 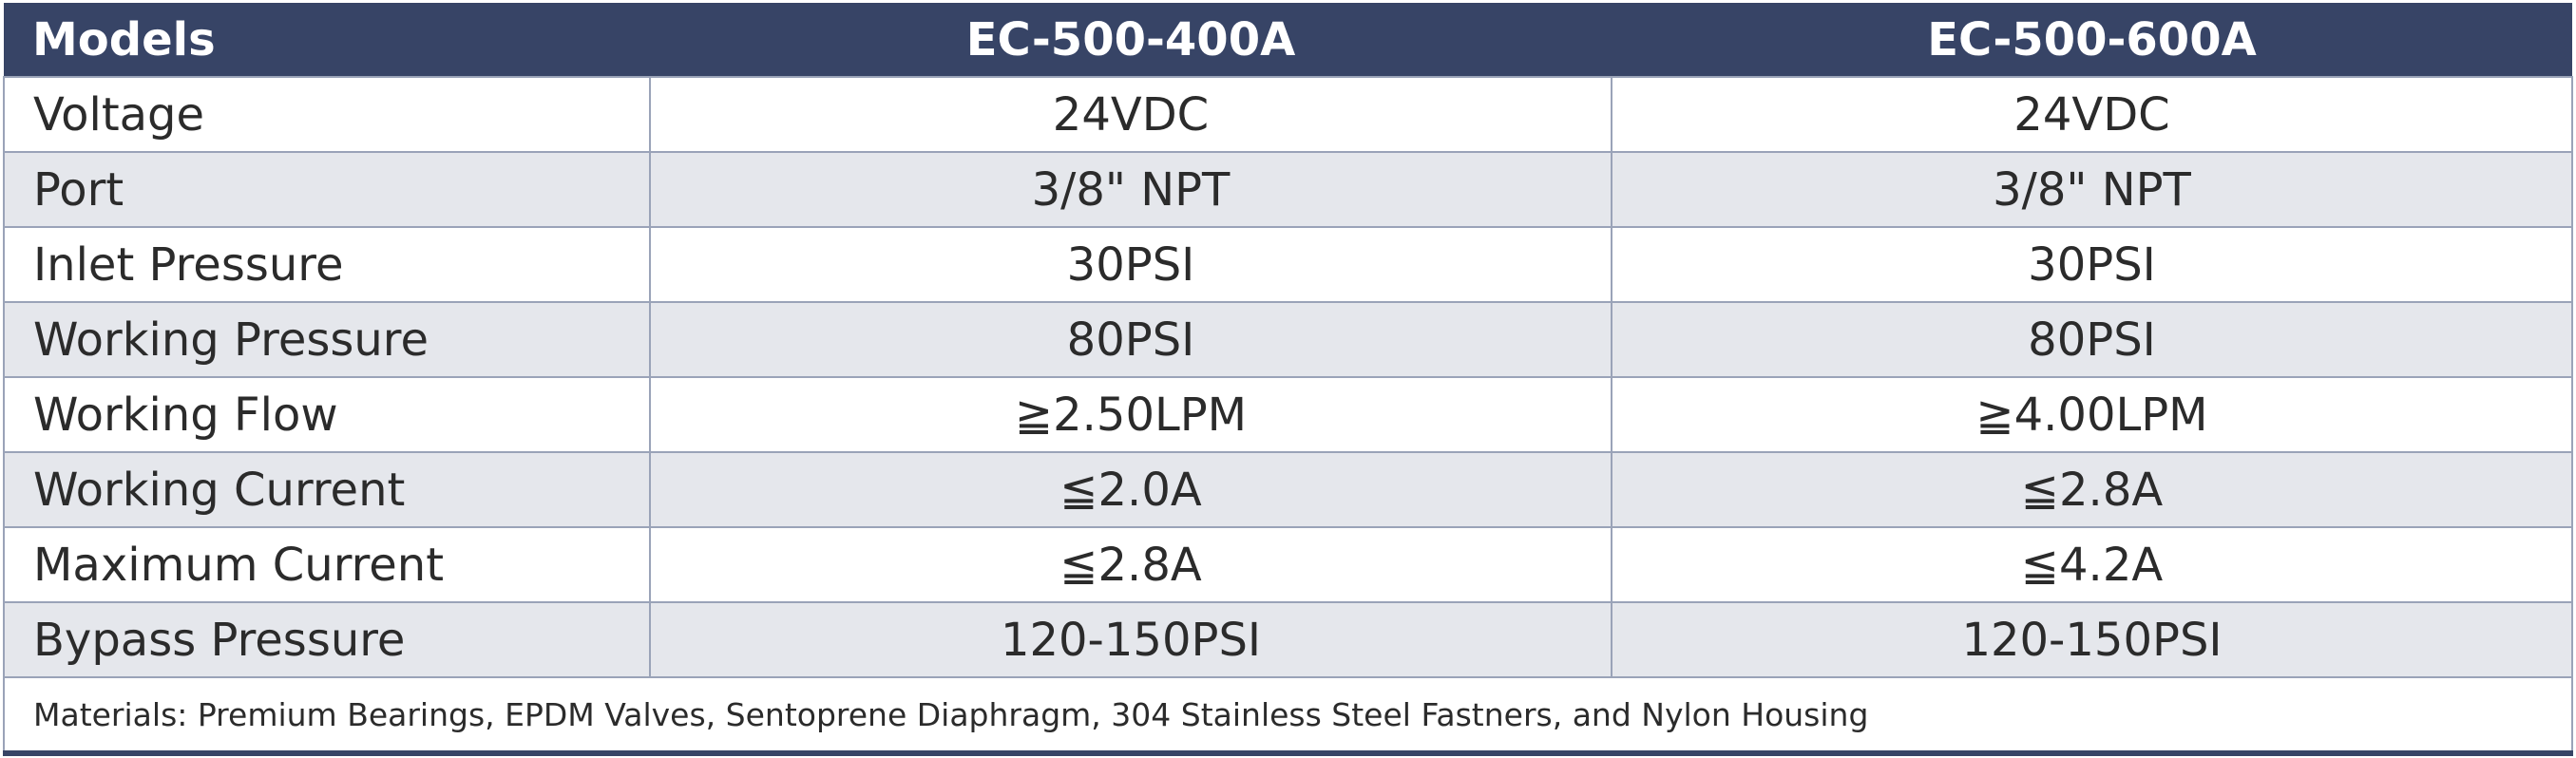 What do you see at coordinates (2092, 264) in the screenshot?
I see `row-value-ec-500-600a: 30PSI` at bounding box center [2092, 264].